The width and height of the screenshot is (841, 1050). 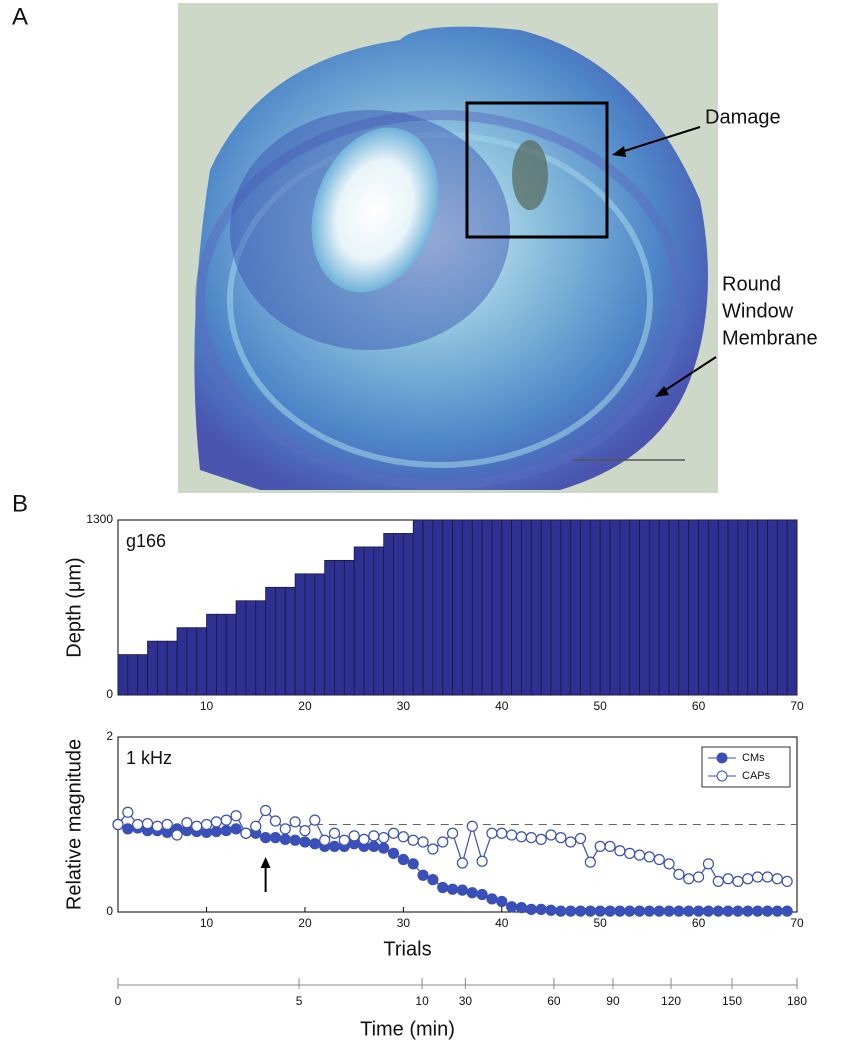 I want to click on time-tick-label: 0, so click(x=118, y=1001).